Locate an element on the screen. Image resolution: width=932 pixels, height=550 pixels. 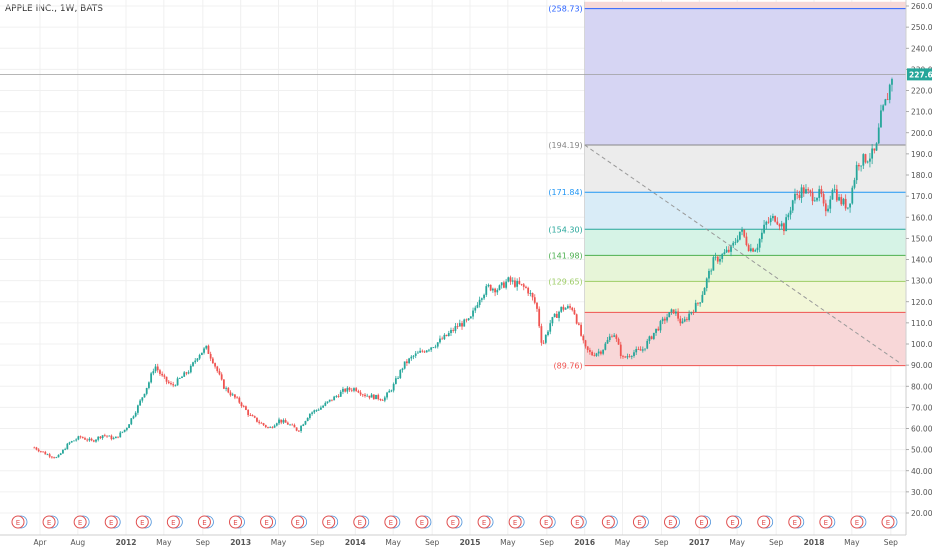
fib-band is located at coordinates (745, 242).